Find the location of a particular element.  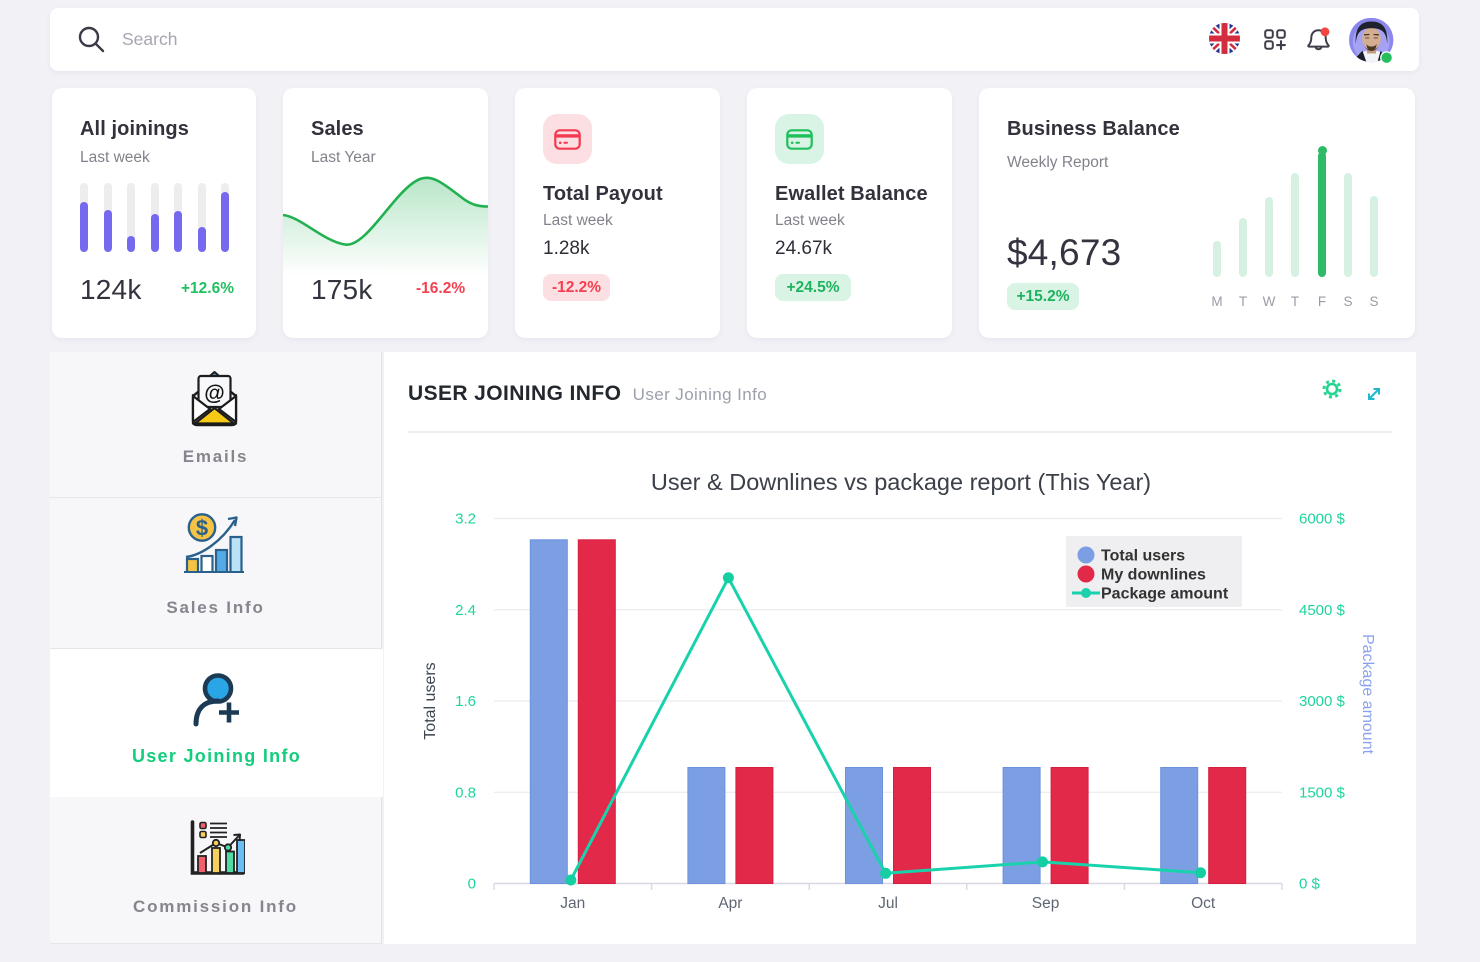

svg-text: Oct is located at coordinates (1203, 903).